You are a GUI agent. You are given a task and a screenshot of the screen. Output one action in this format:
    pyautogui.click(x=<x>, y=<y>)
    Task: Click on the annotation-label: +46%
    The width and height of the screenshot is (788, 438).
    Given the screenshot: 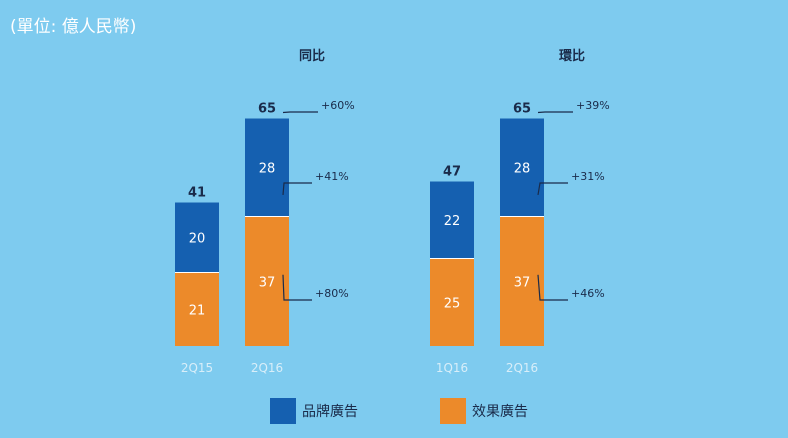 What is the action you would take?
    pyautogui.click(x=588, y=293)
    